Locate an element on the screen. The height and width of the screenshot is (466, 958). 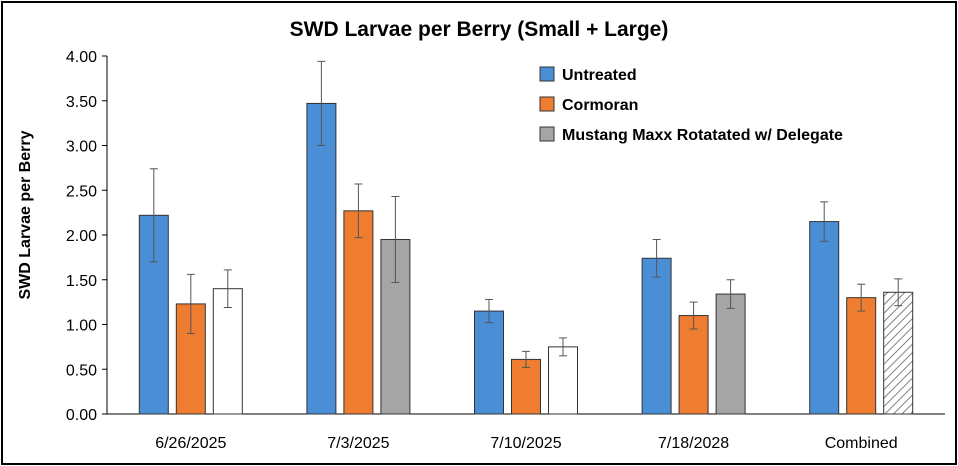
y-tick-label: 0.50 is located at coordinates (81, 370).